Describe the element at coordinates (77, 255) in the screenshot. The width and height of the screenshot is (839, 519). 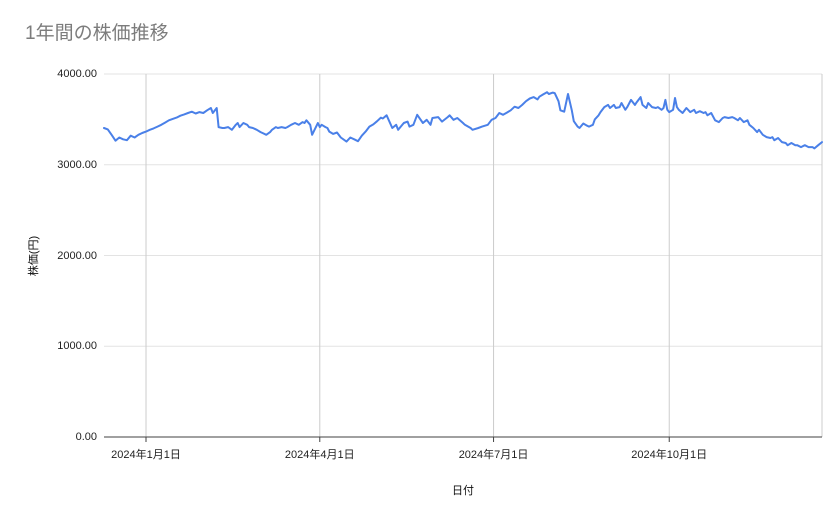
I see `y-axis-label: 2000.00` at that location.